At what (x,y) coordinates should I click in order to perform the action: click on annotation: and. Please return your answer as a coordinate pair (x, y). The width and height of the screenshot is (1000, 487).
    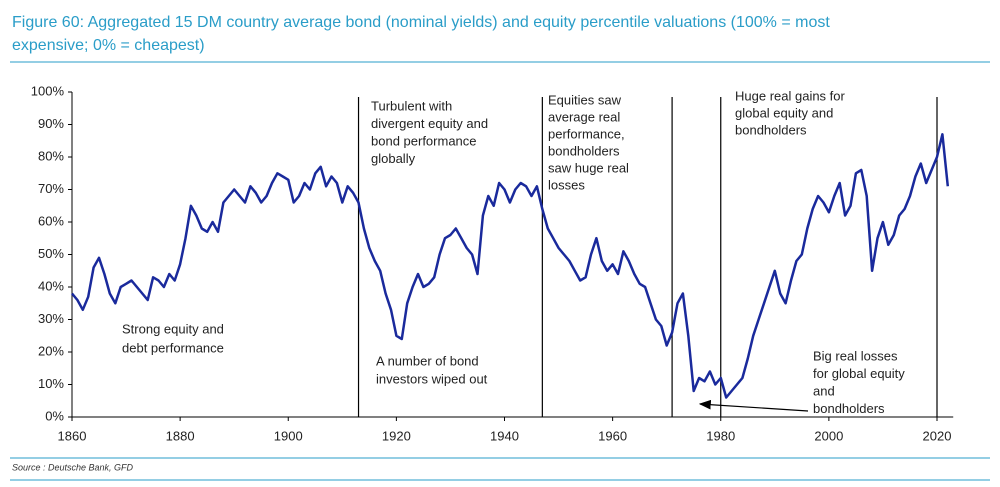
    Looking at the image, I should click on (824, 390).